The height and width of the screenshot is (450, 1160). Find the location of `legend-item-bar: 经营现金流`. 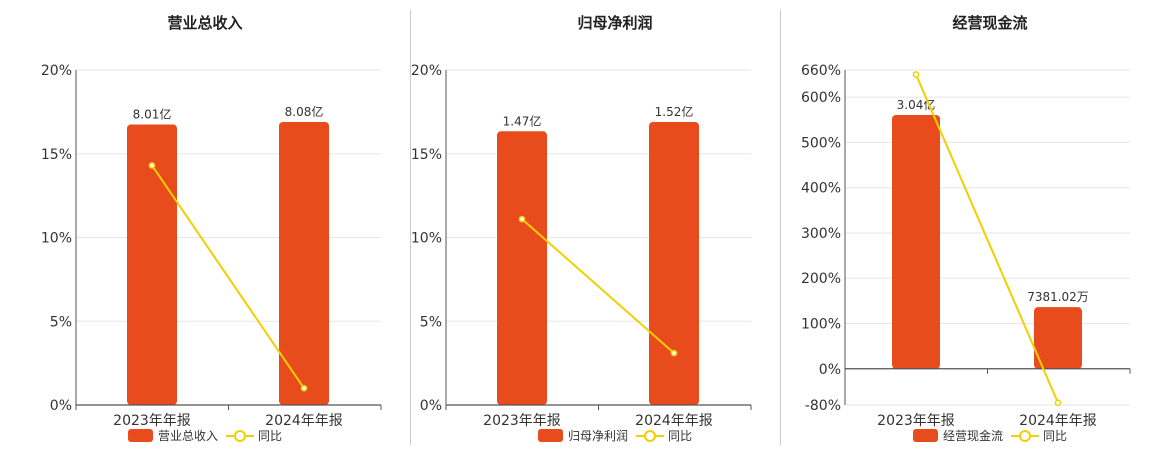

legend-item-bar: 经营现金流 is located at coordinates (957, 435).